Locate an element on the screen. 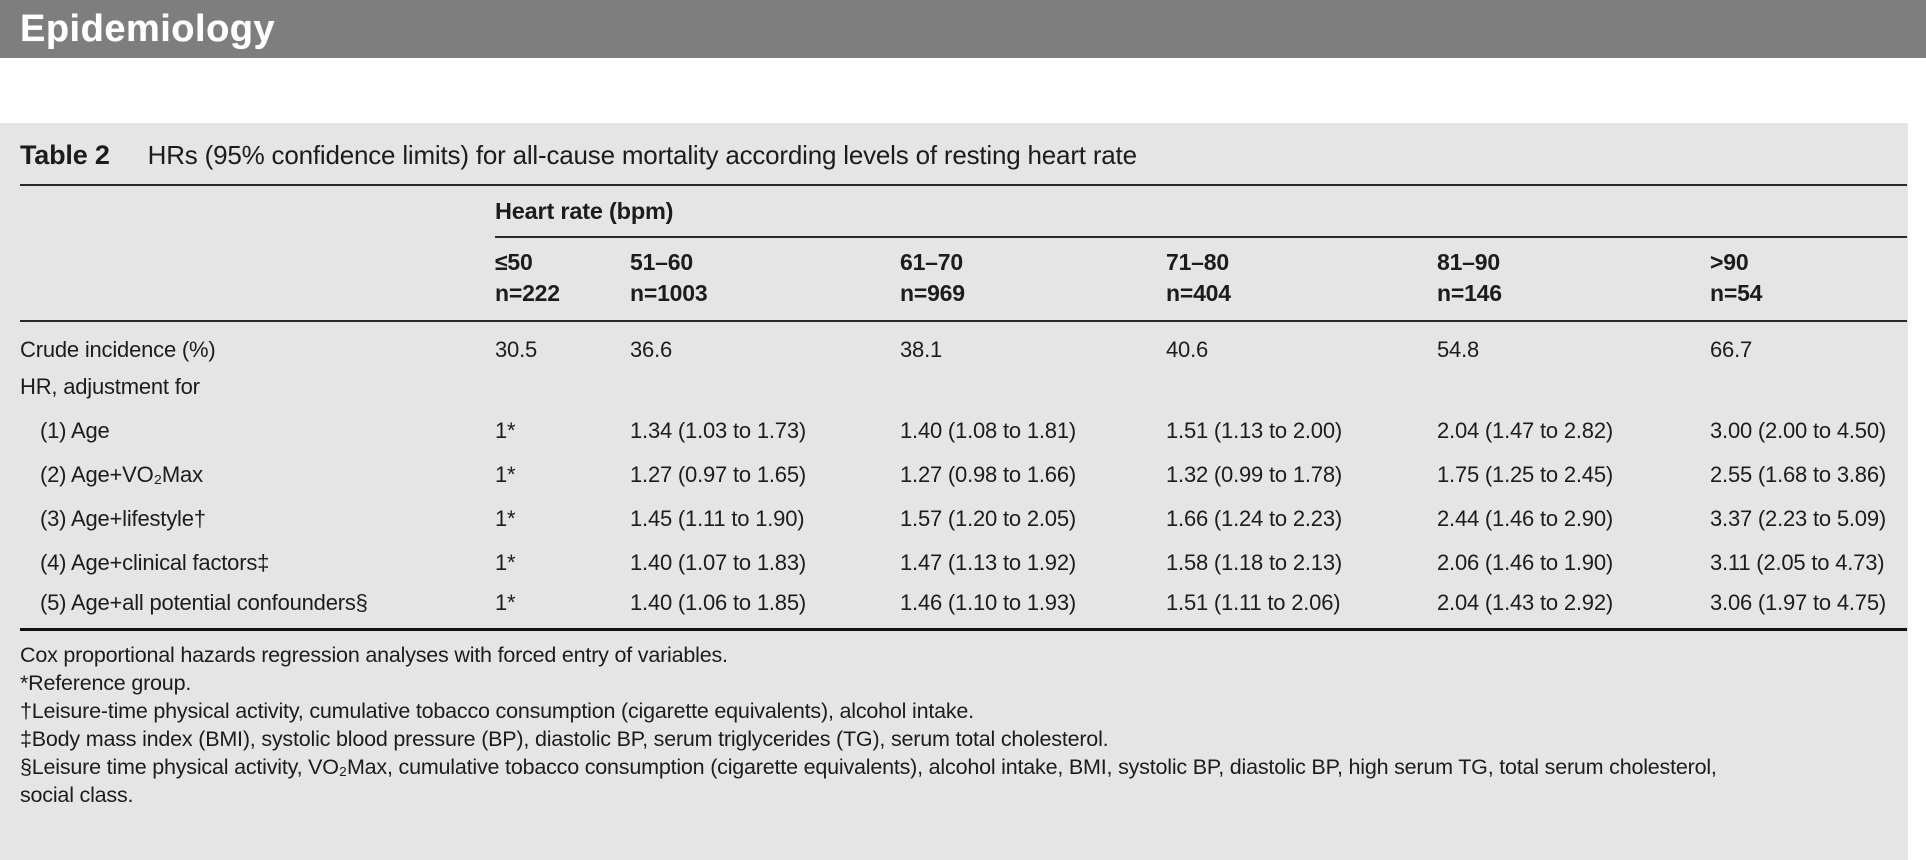 Image resolution: width=1926 pixels, height=860 pixels. cell-value: 1.51 (1.11 to 2.06) is located at coordinates (1301, 608).